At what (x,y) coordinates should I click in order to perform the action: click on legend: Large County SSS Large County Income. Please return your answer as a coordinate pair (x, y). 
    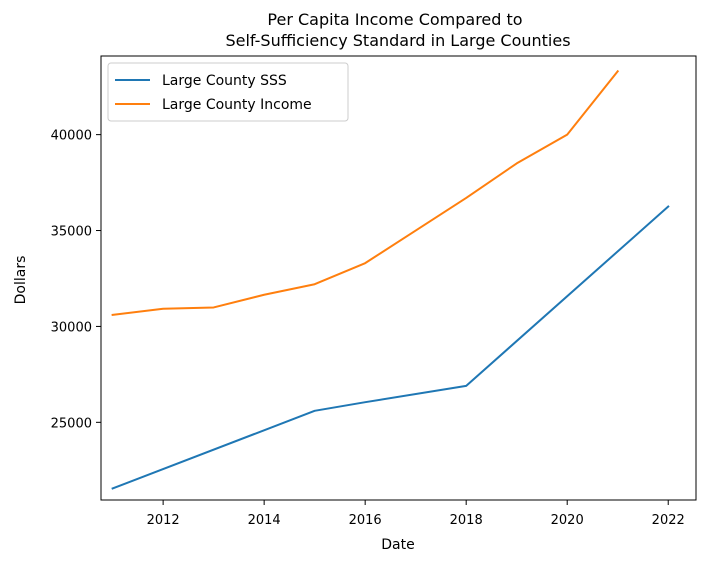
    Looking at the image, I should click on (228, 92).